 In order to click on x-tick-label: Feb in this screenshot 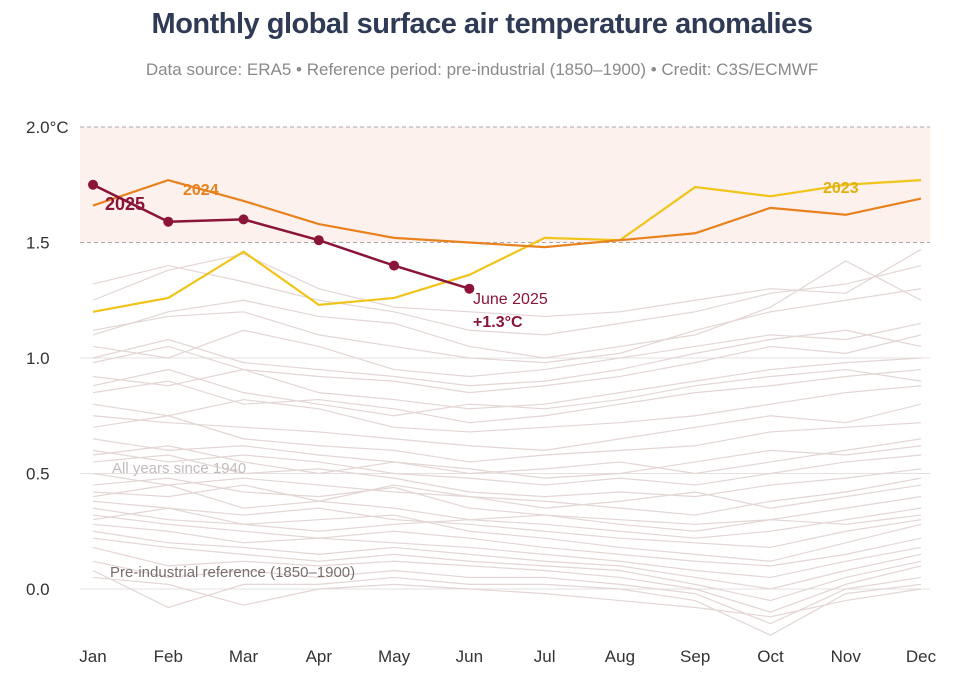, I will do `click(168, 656)`.